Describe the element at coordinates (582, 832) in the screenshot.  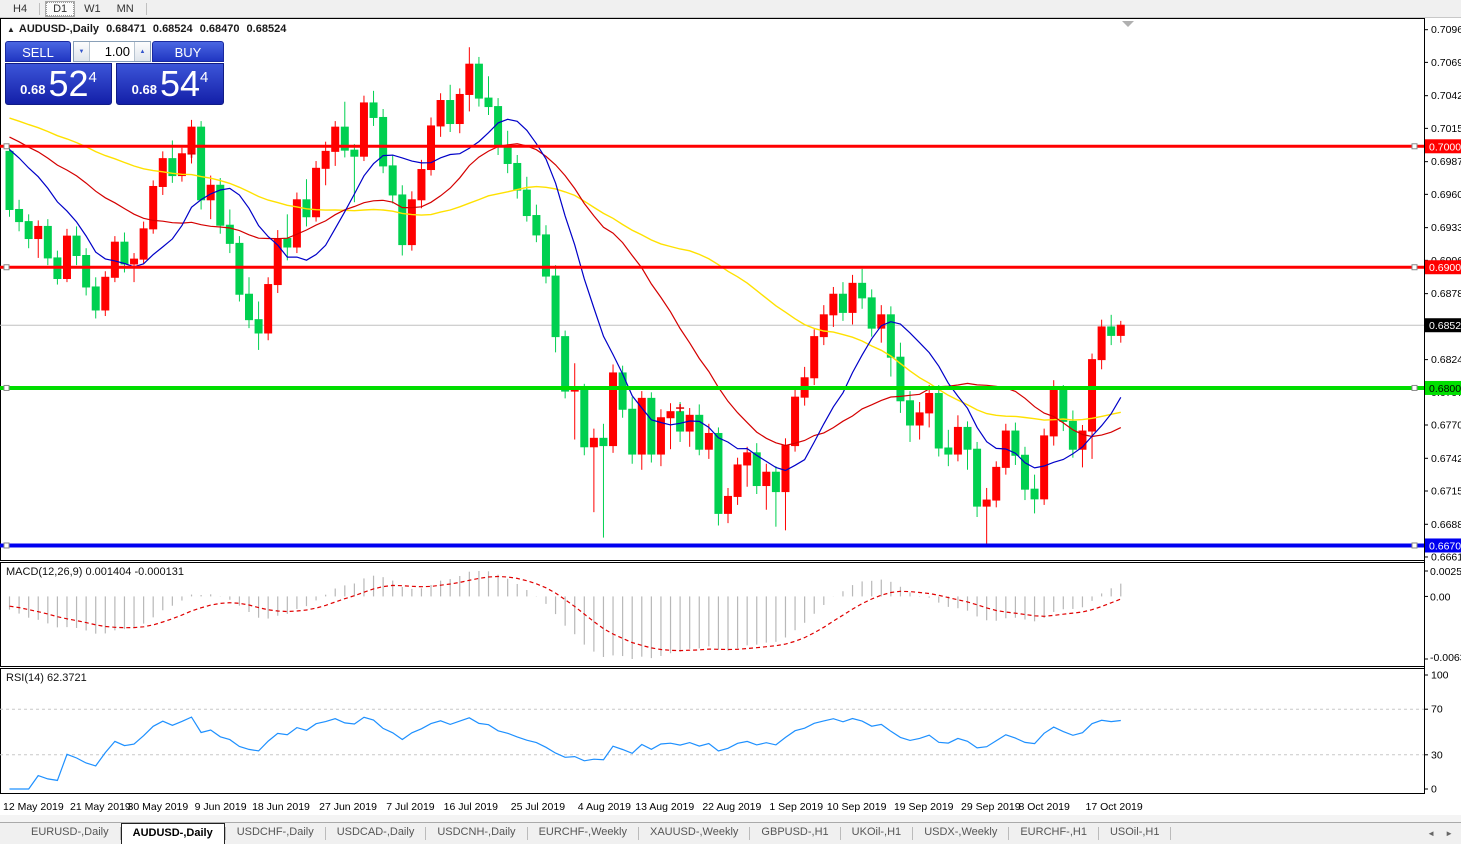
I see `symbol-tab-eurchfweekly: EURCHF-,Weekly` at that location.